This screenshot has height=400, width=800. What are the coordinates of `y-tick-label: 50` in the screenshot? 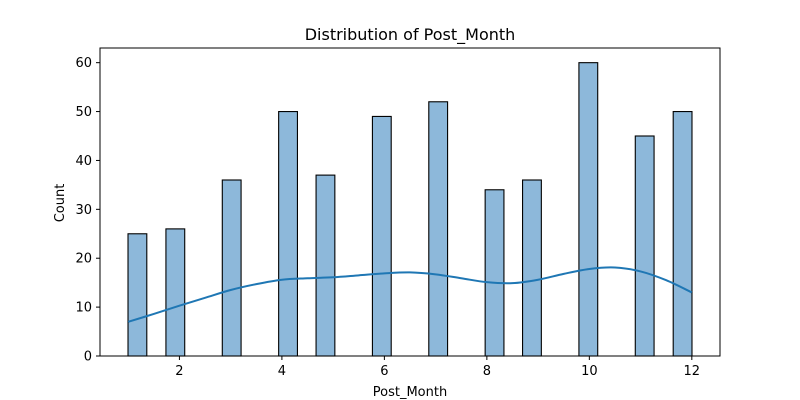 It's located at (83, 112).